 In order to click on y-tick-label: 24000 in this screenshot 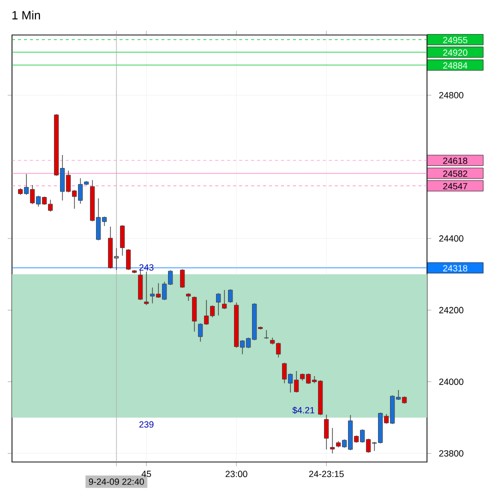, I will do `click(451, 381)`.